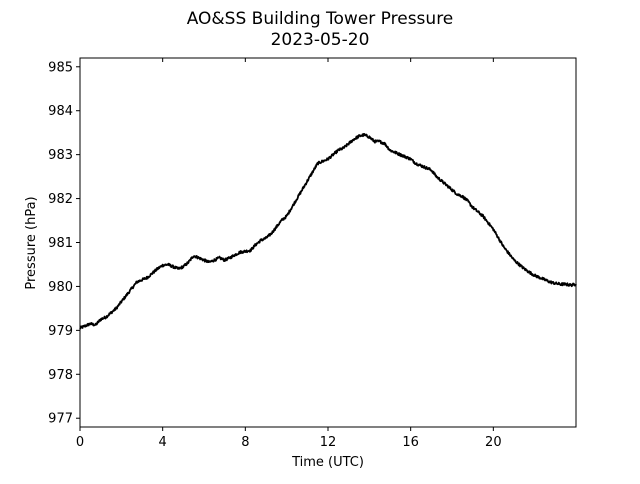 Image resolution: width=640 pixels, height=484 pixels. Describe the element at coordinates (60, 419) in the screenshot. I see `y-tick-label: 977` at that location.